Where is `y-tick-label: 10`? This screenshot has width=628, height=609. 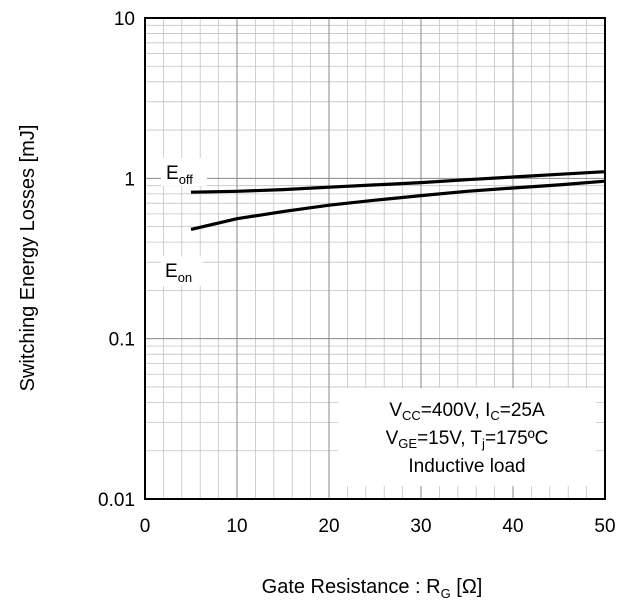 y-tick-label: 10 is located at coordinates (124, 19).